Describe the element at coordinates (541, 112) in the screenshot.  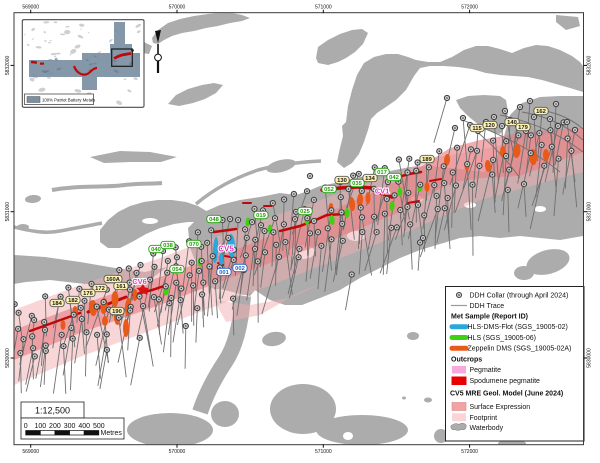
I see `svg-text: 162` at that location.